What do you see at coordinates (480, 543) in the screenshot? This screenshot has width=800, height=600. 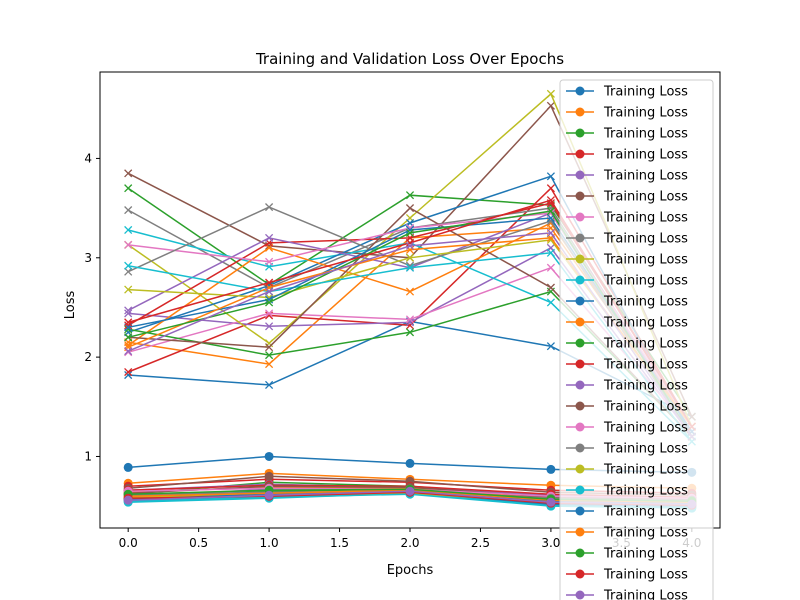 I see `x-tick-label: 2.5` at bounding box center [480, 543].